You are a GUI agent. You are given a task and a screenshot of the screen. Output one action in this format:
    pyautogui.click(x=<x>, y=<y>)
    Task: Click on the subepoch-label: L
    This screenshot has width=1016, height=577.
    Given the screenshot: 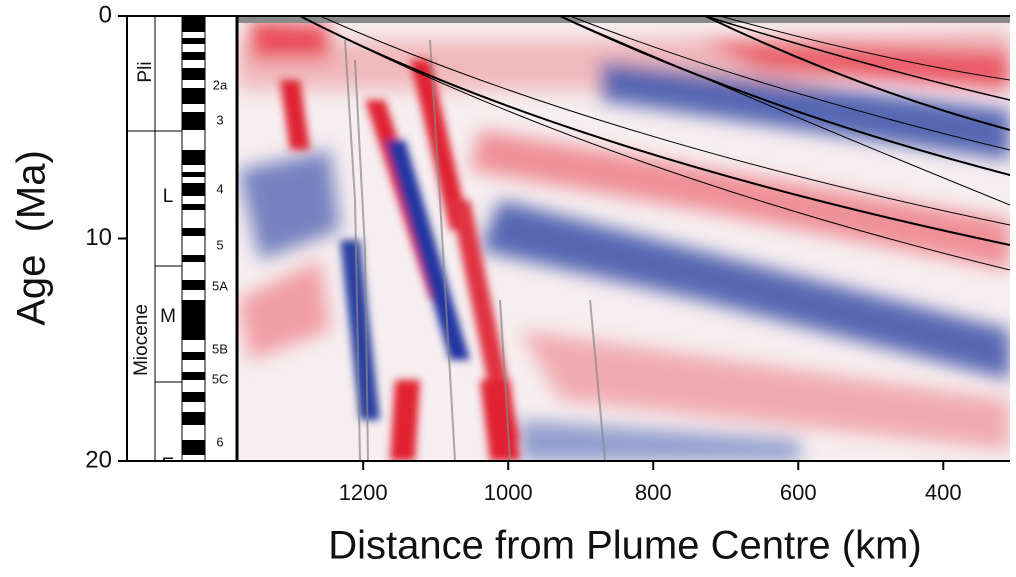 What is the action you would take?
    pyautogui.click(x=168, y=196)
    